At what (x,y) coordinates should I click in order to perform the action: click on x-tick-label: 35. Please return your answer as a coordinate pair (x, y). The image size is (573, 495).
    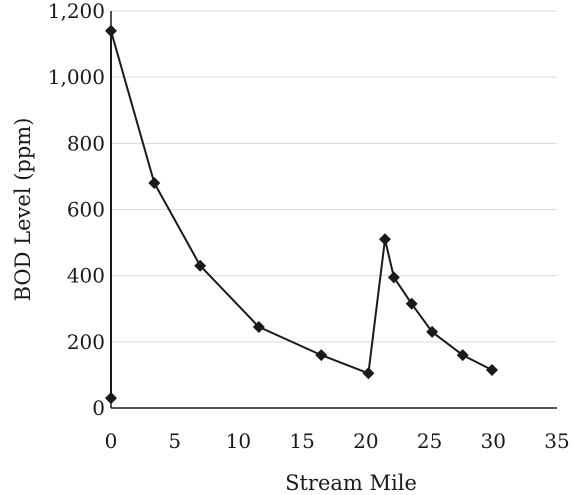
    Looking at the image, I should click on (556, 441).